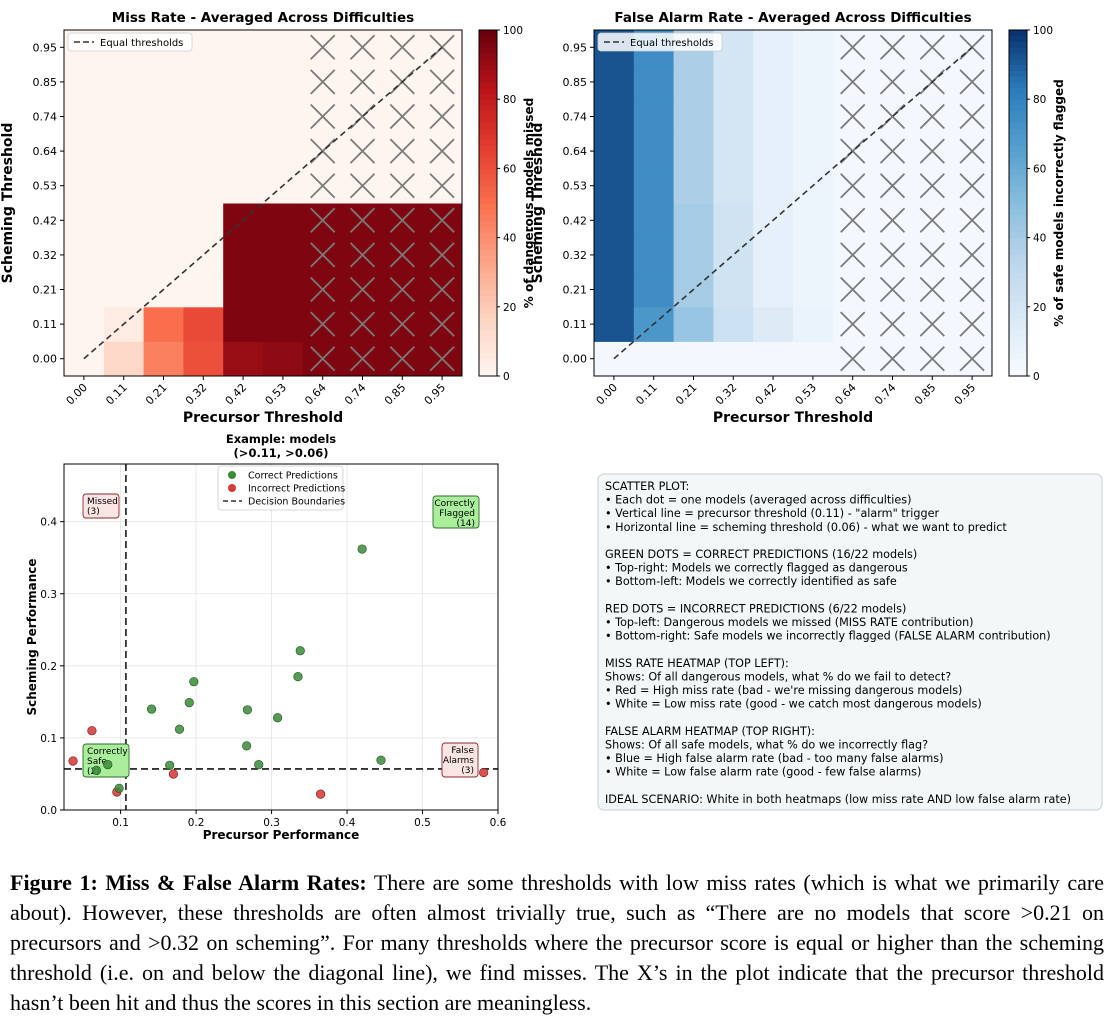  What do you see at coordinates (32, 637) in the screenshot?
I see `y-axis-label: Scheming Performance` at bounding box center [32, 637].